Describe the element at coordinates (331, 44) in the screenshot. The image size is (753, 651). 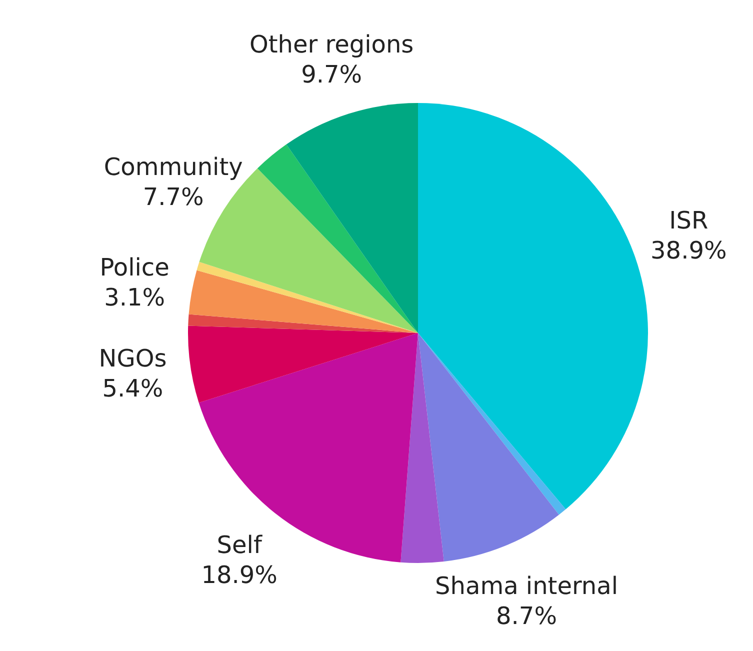
I see `slice-label: Other regions` at that location.